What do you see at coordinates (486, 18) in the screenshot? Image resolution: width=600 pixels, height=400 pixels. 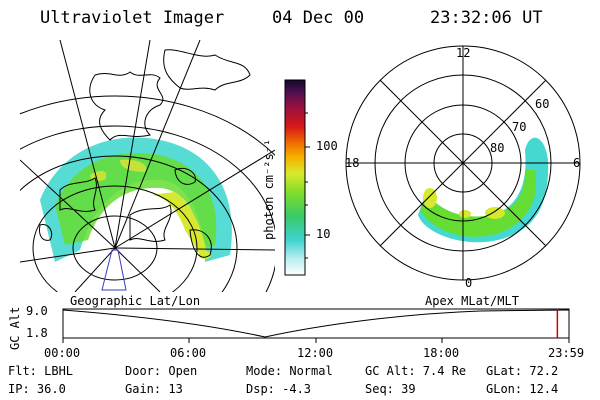 I see `time-label: 23:32:06 UT` at bounding box center [486, 18].